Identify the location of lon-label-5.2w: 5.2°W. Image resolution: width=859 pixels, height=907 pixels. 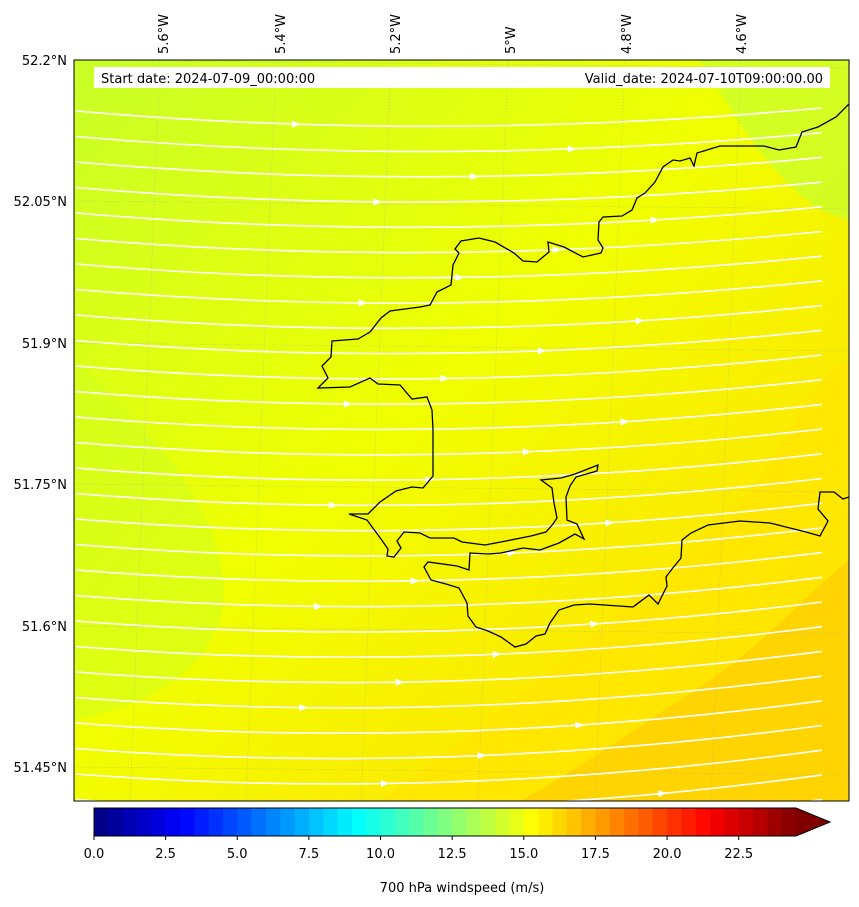
(396, 34).